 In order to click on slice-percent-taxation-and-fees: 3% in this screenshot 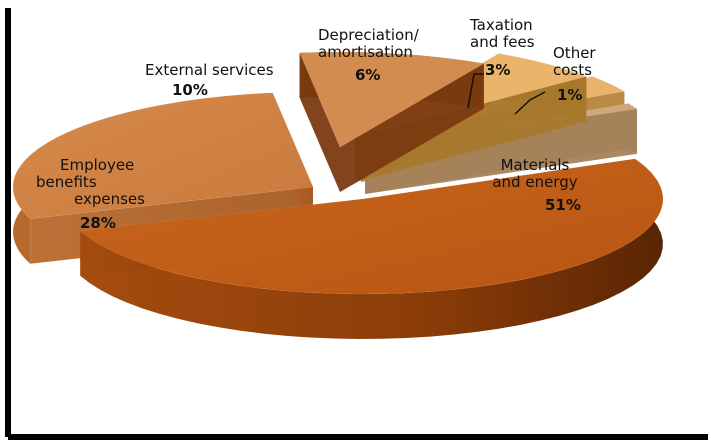, I will do `click(497, 70)`.